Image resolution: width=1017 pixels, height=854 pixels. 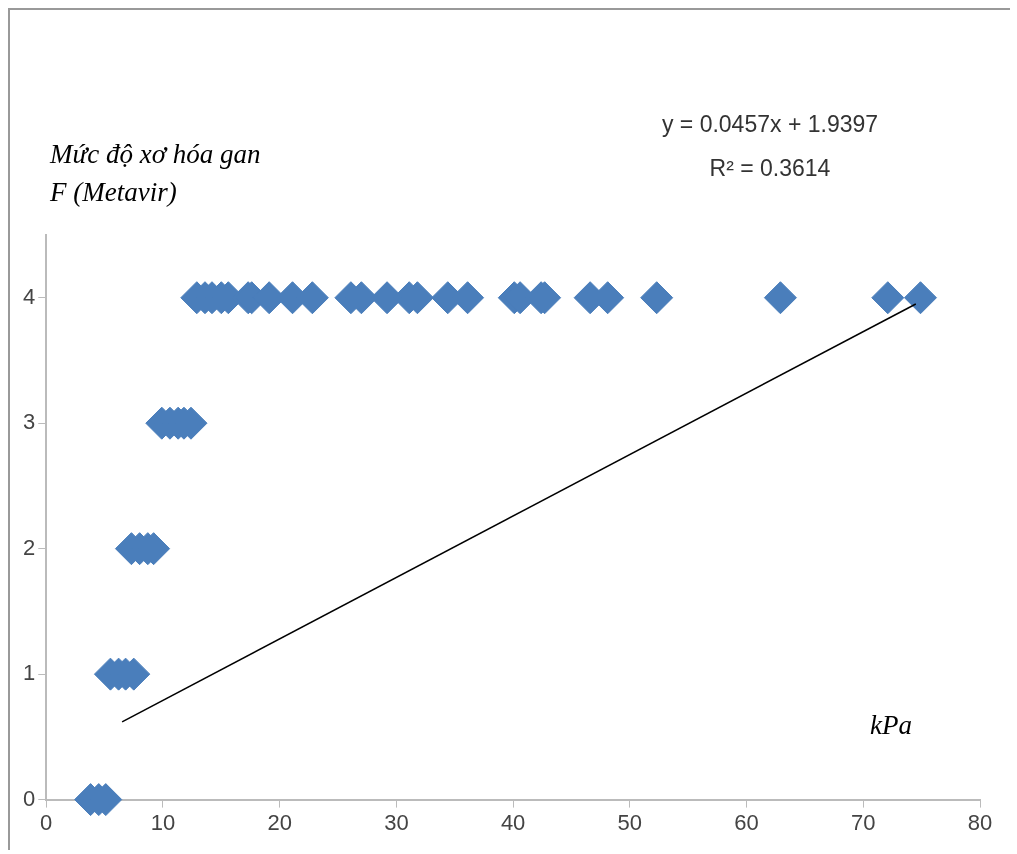 I want to click on x-tick-label: 80, so click(x=980, y=822).